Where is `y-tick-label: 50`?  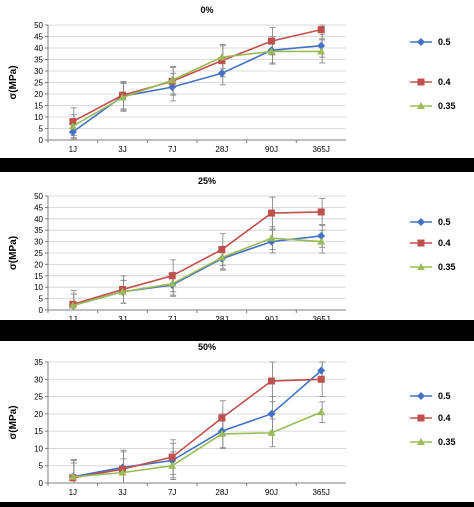
y-tick-label: 50 is located at coordinates (38, 25).